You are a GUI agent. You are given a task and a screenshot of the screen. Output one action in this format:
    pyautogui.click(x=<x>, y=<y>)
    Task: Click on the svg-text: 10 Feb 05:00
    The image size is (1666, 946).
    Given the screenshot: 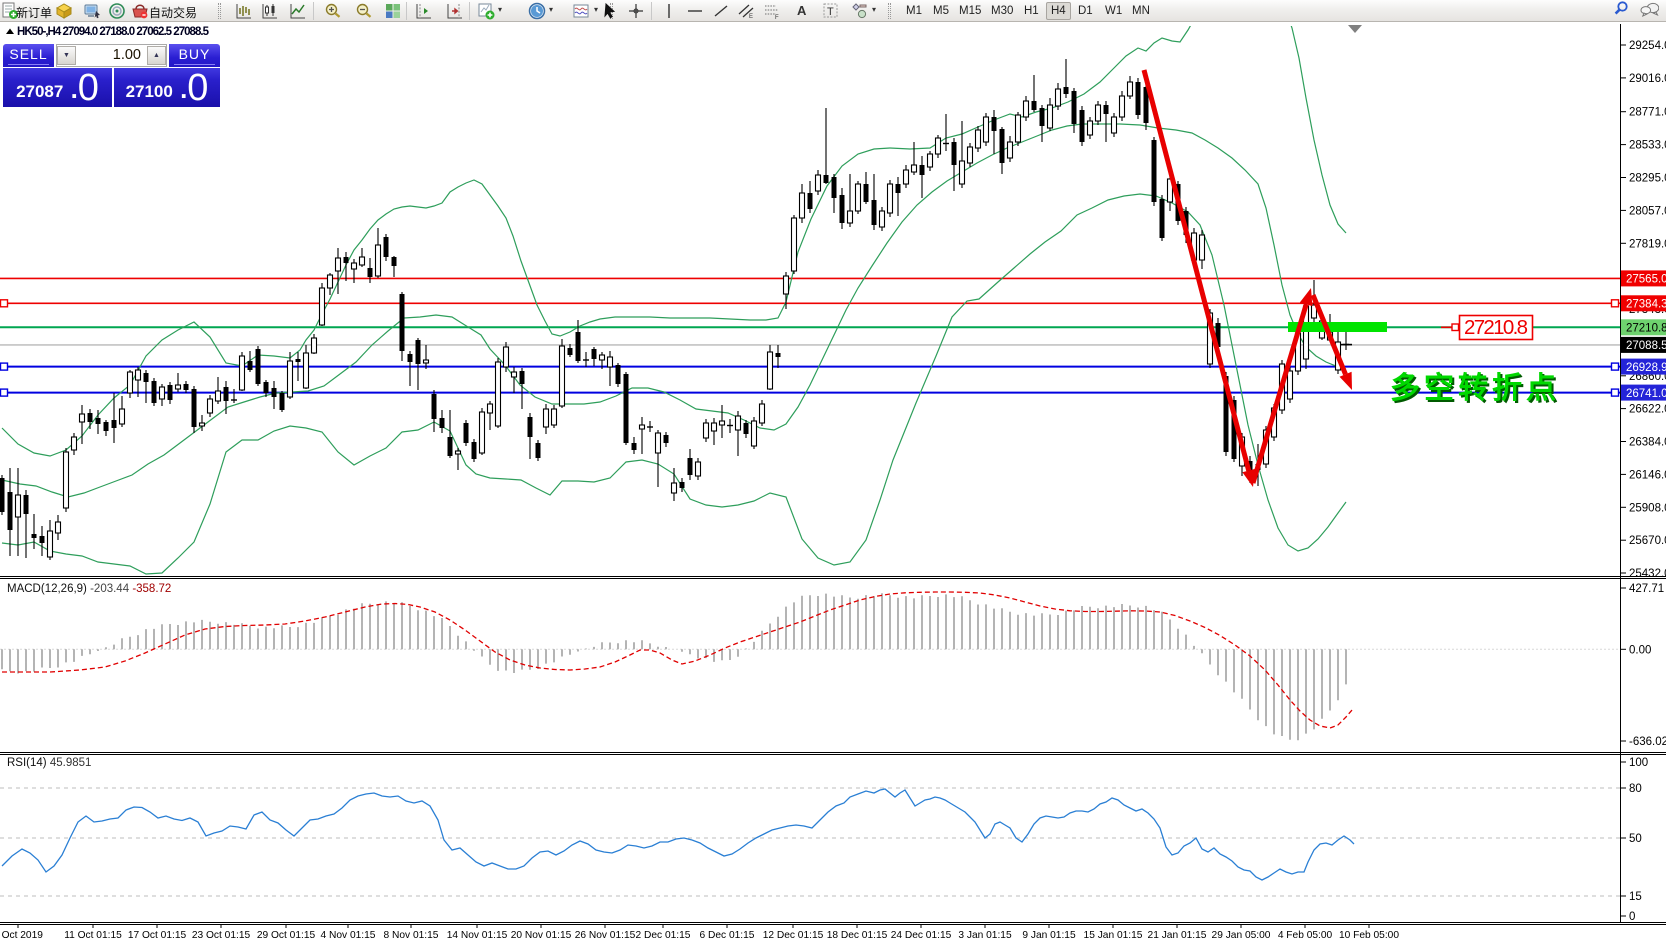 What is the action you would take?
    pyautogui.click(x=1369, y=935)
    